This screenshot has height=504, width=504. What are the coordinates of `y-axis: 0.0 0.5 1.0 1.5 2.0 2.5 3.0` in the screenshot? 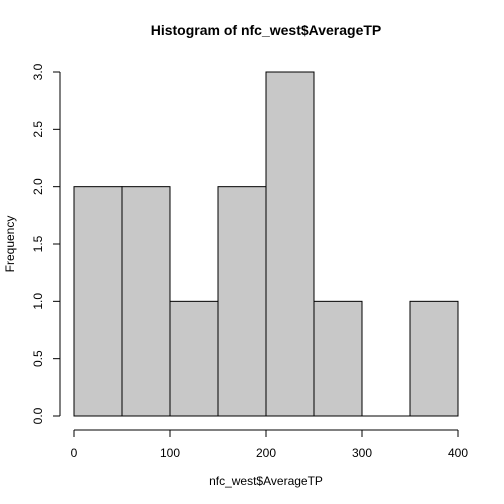 It's located at (46, 243).